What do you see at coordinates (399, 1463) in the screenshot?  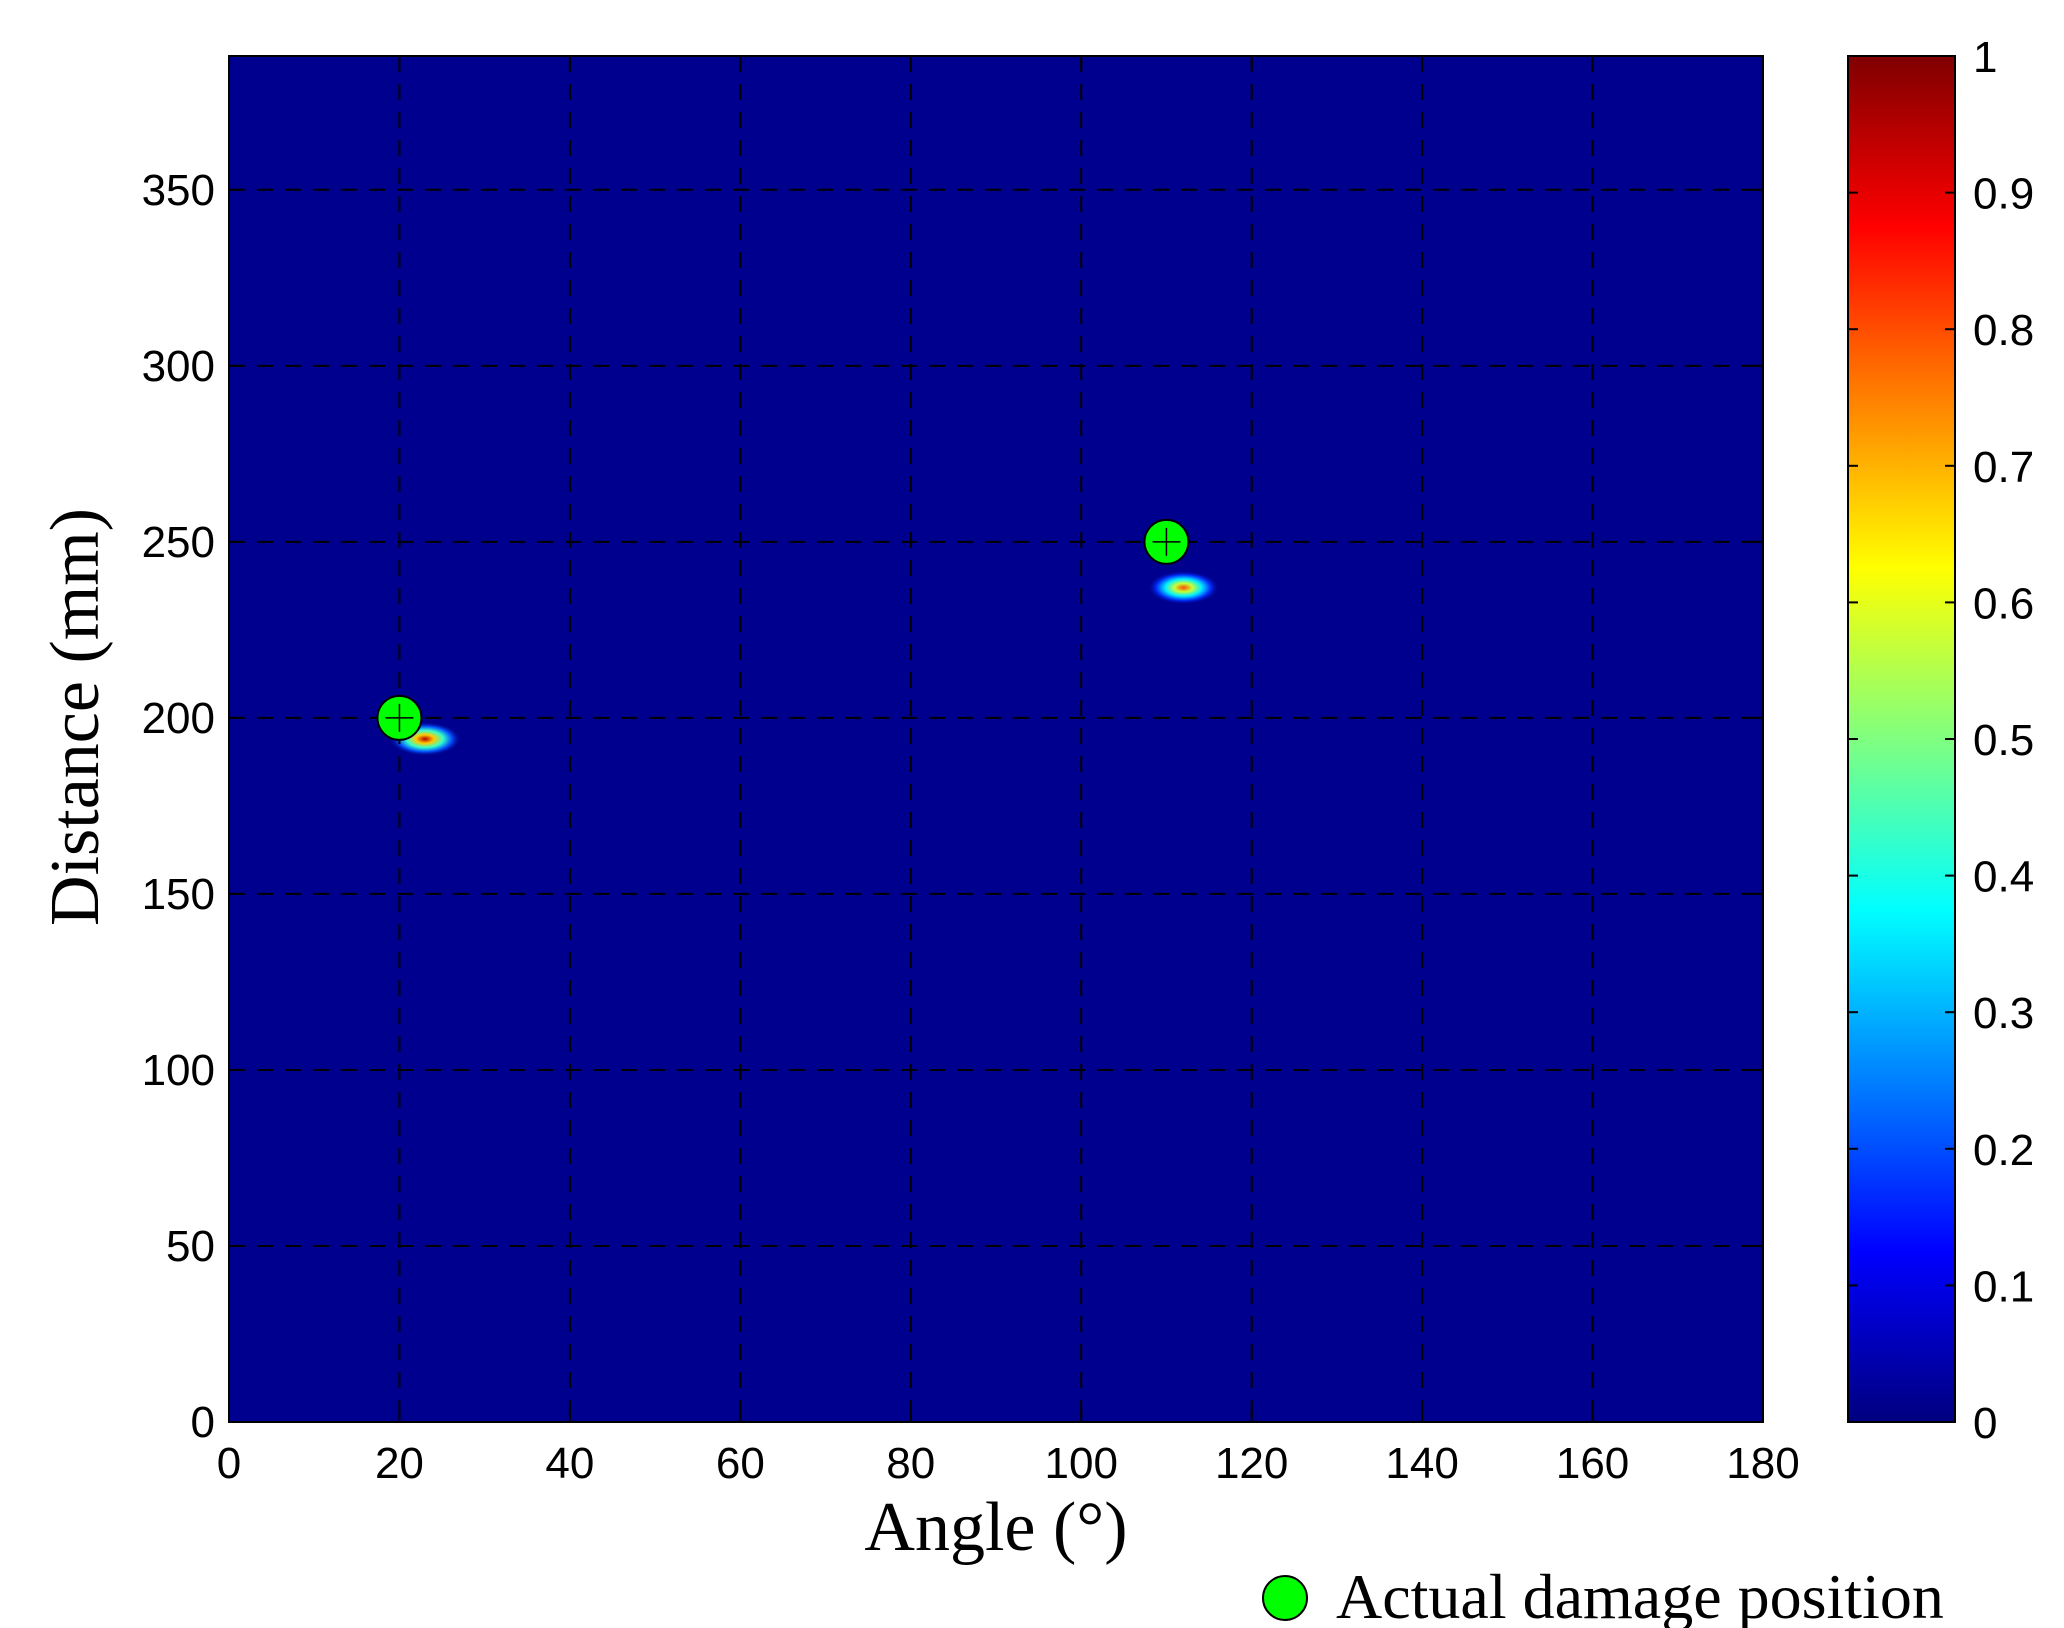 I see `x-tick-label: 20` at bounding box center [399, 1463].